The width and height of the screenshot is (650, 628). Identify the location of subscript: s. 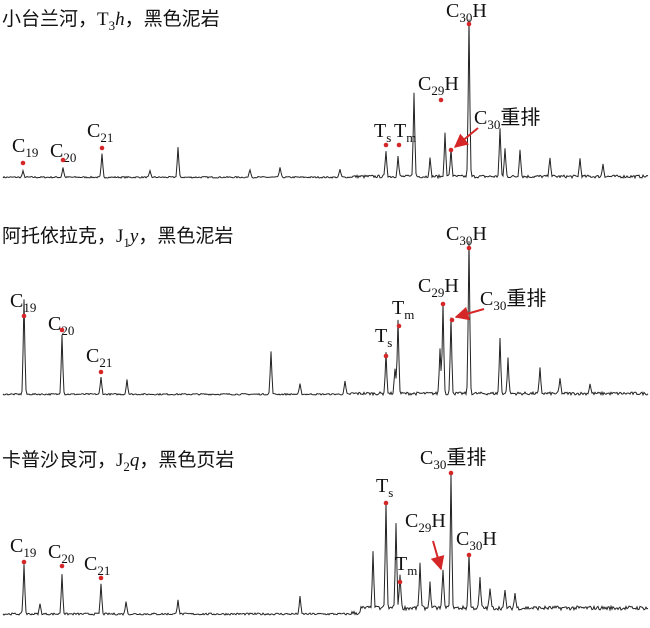
(389, 342).